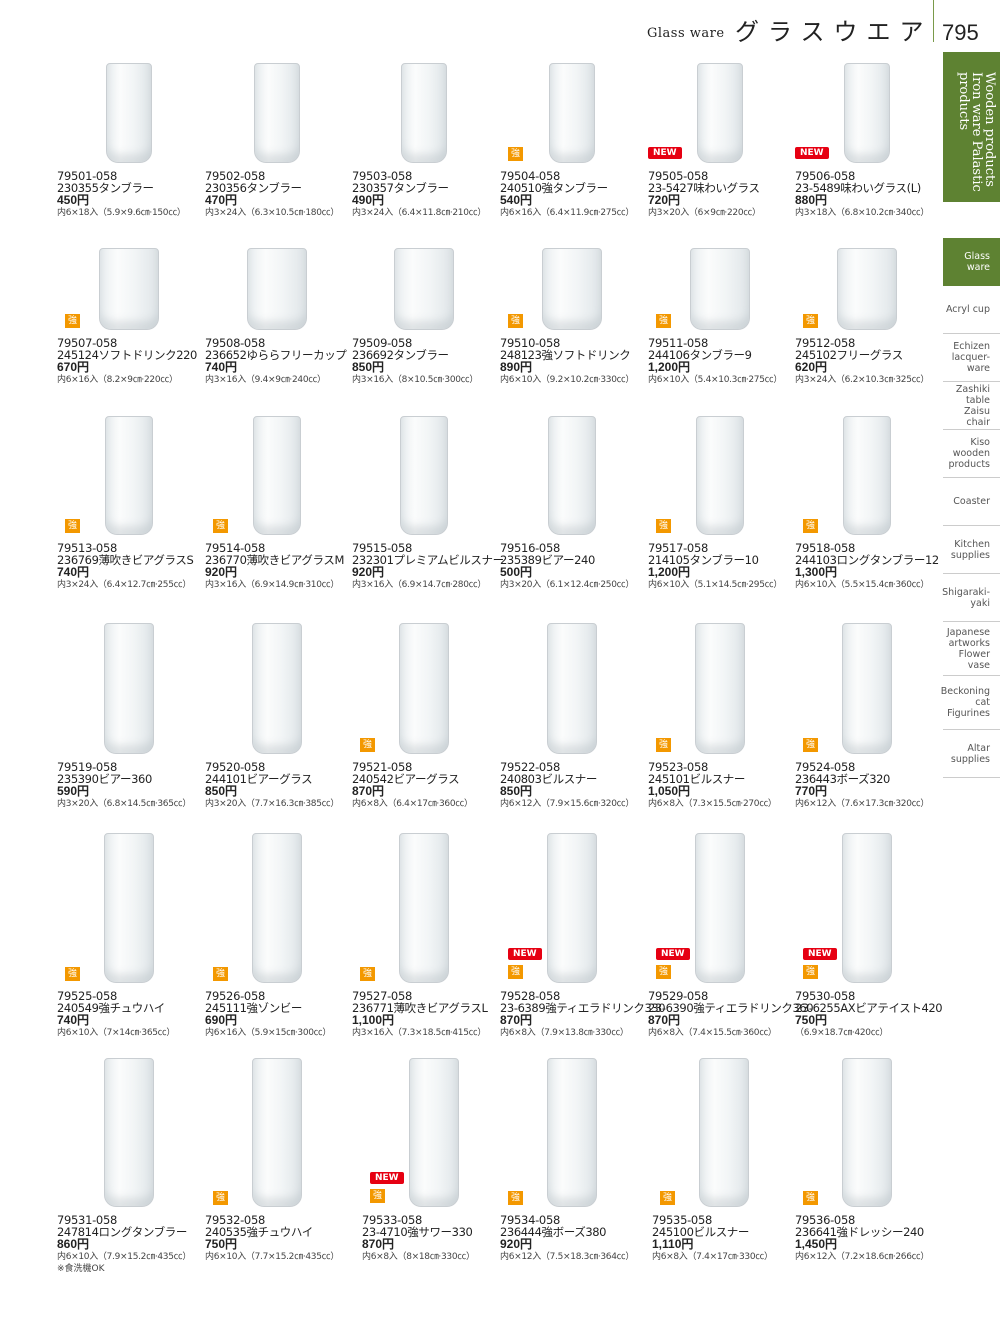 This screenshot has width=1000, height=1319. What do you see at coordinates (669, 791) in the screenshot?
I see `product-price: 1,050円` at bounding box center [669, 791].